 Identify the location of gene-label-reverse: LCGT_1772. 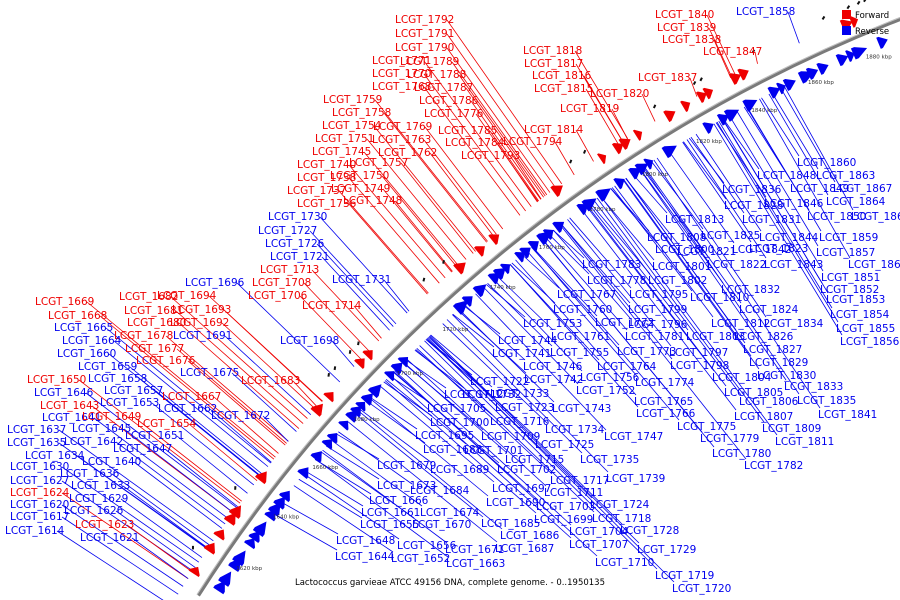
(624, 323).